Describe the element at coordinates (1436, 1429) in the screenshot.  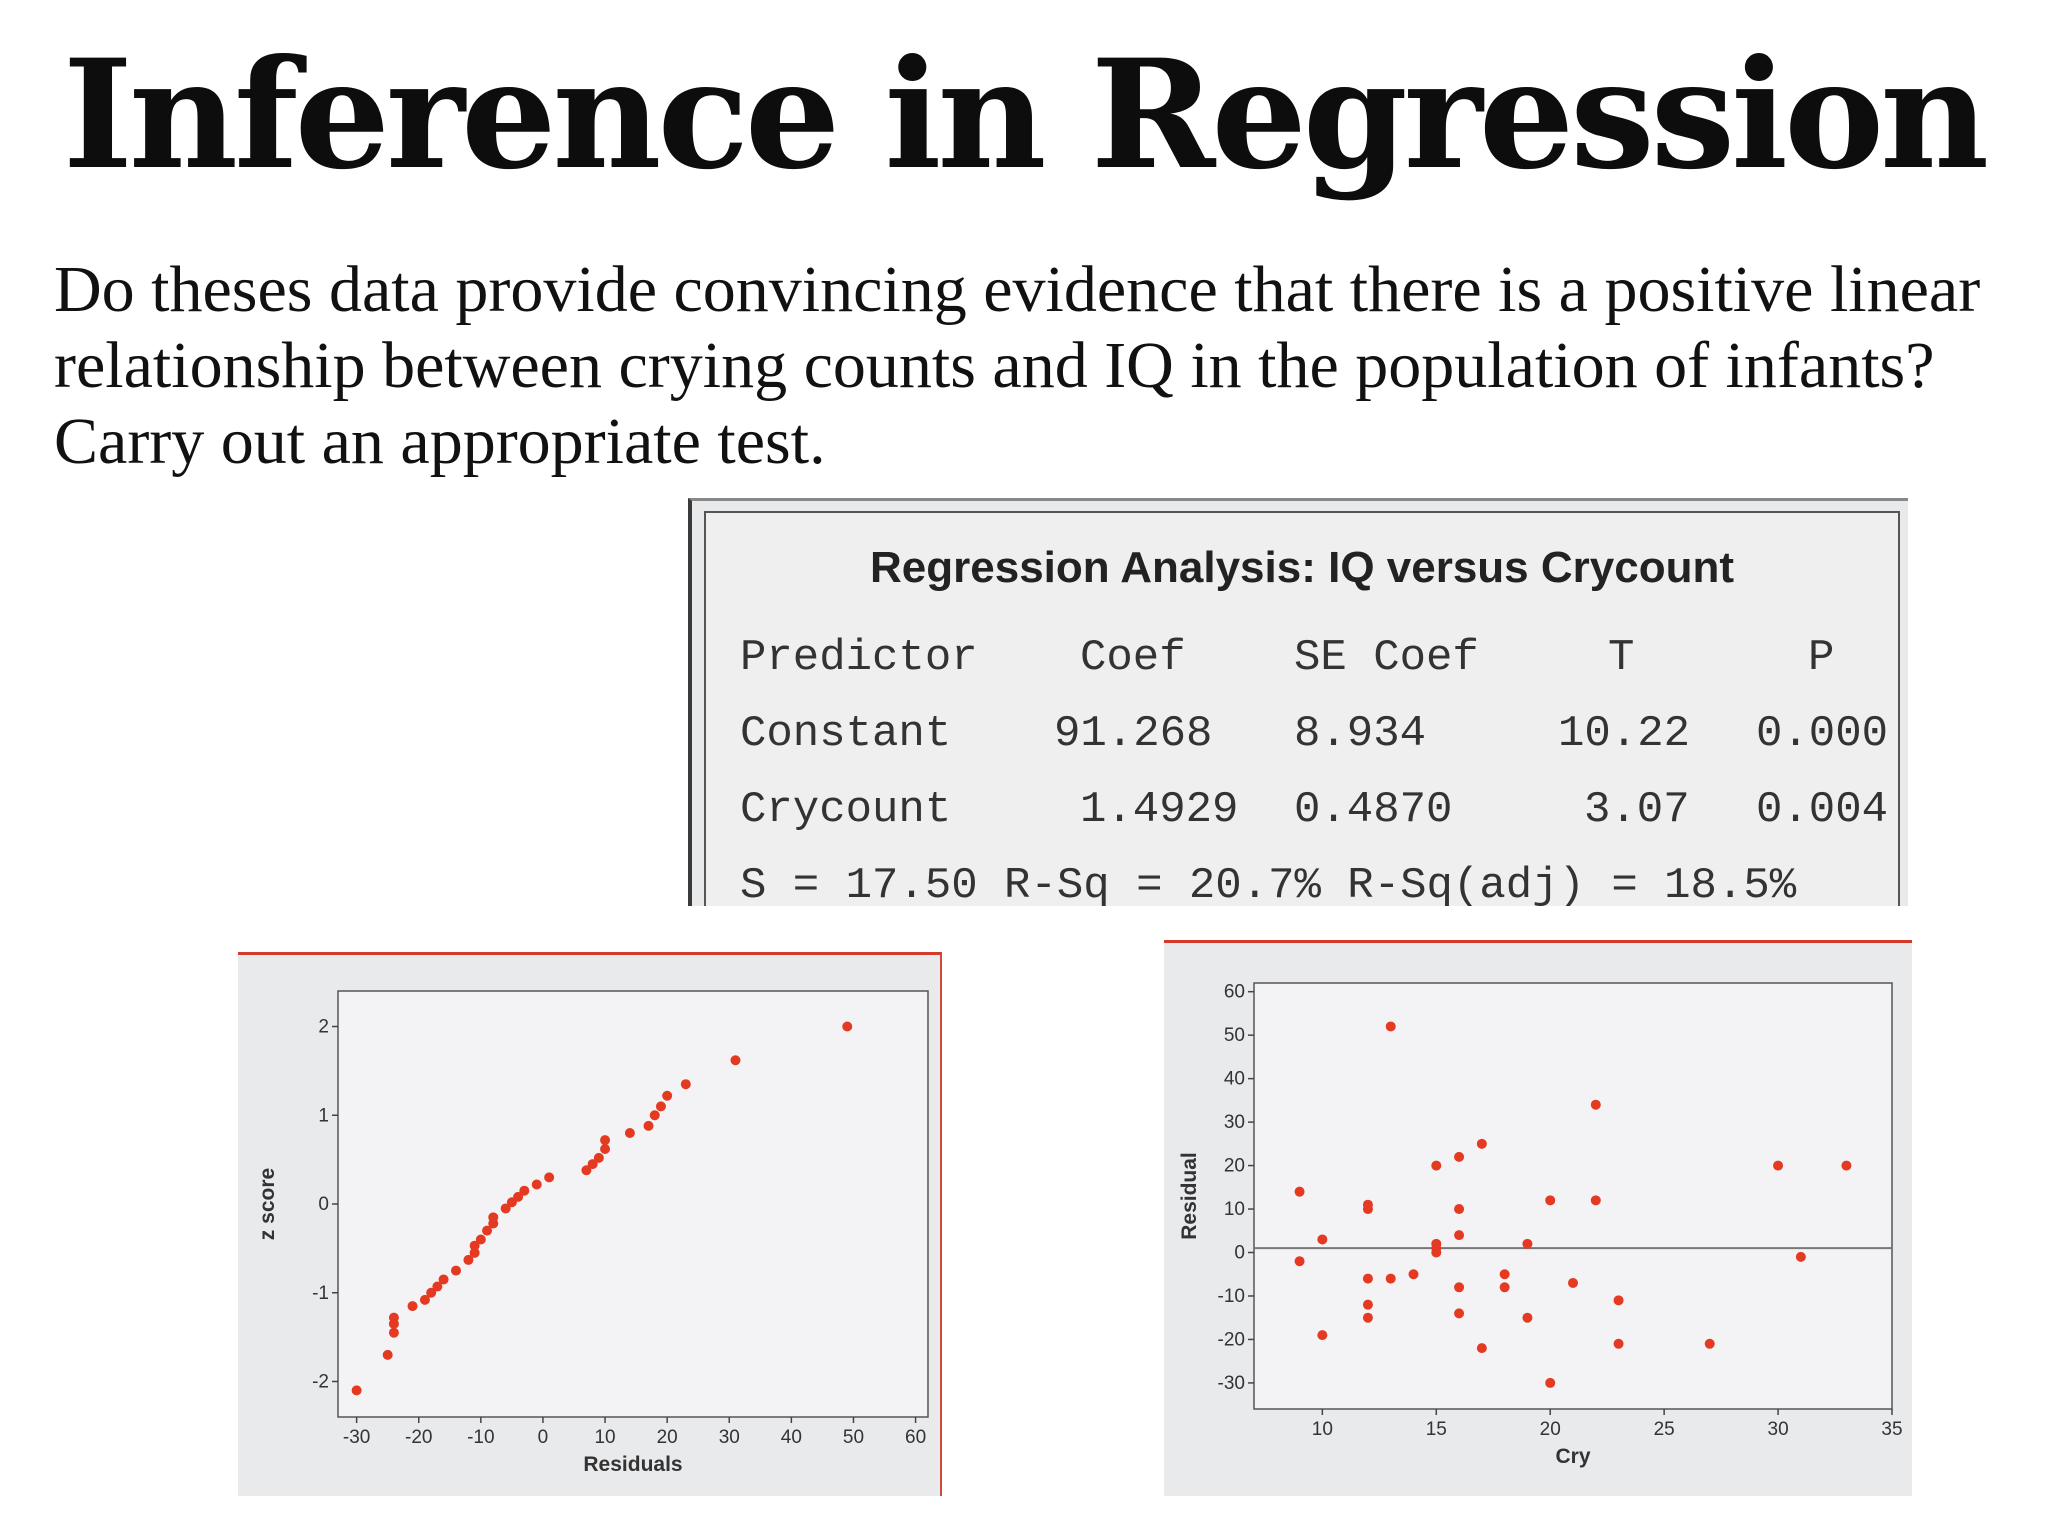
I see `x-tick-label: 15` at that location.